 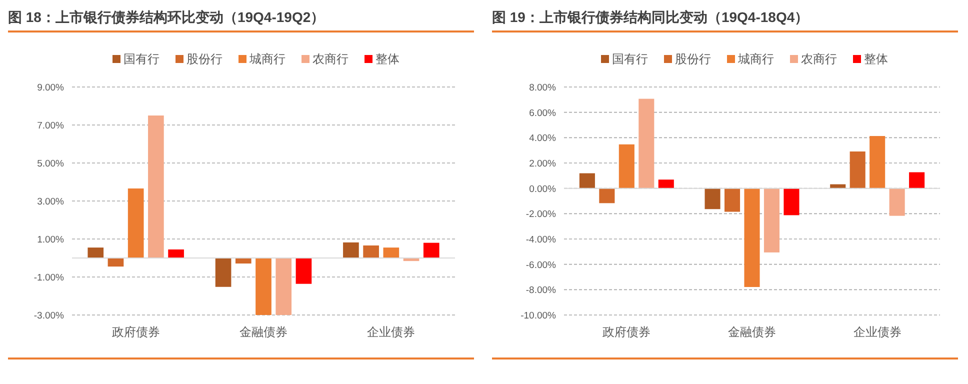 What do you see at coordinates (51, 202) in the screenshot?
I see `y-tick-label: 3.00%` at bounding box center [51, 202].